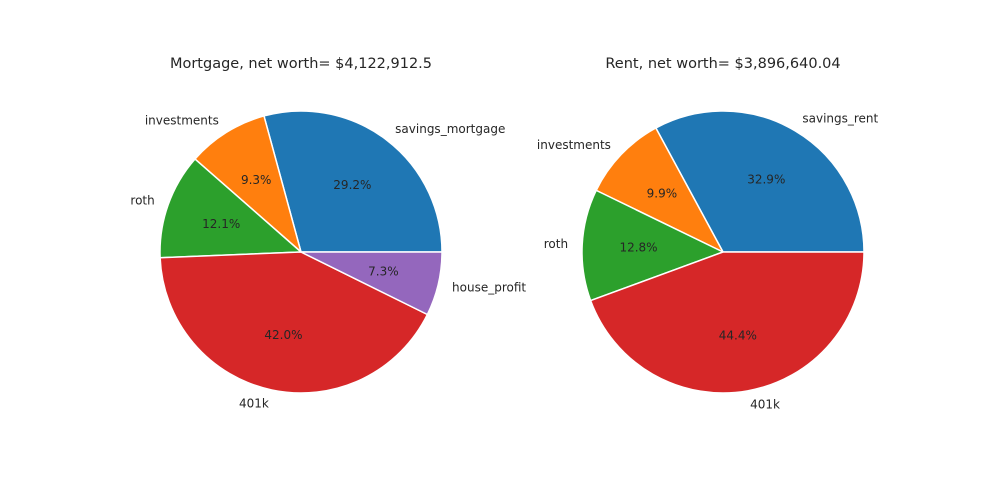  What do you see at coordinates (556, 244) in the screenshot?
I see `rent-category-label-roth: roth` at bounding box center [556, 244].